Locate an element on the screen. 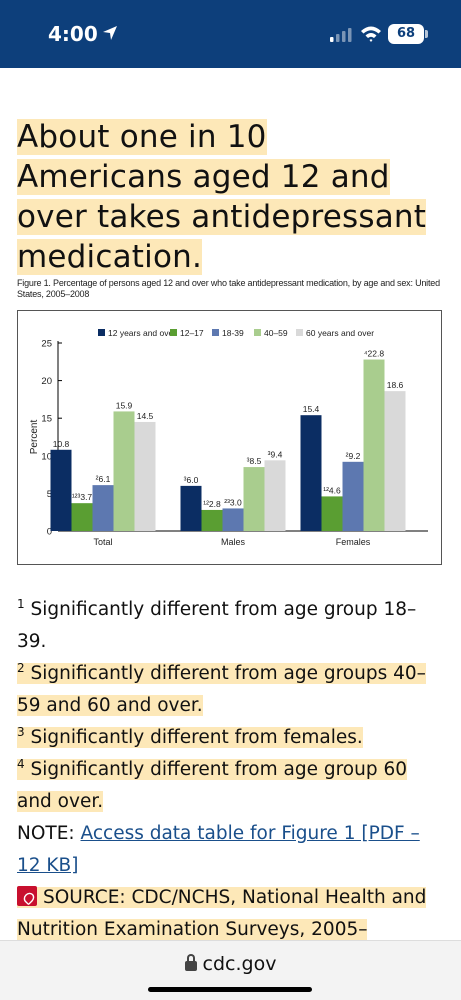 This screenshot has width=461, height=1000. note-label: NOTE: is located at coordinates (49, 833).